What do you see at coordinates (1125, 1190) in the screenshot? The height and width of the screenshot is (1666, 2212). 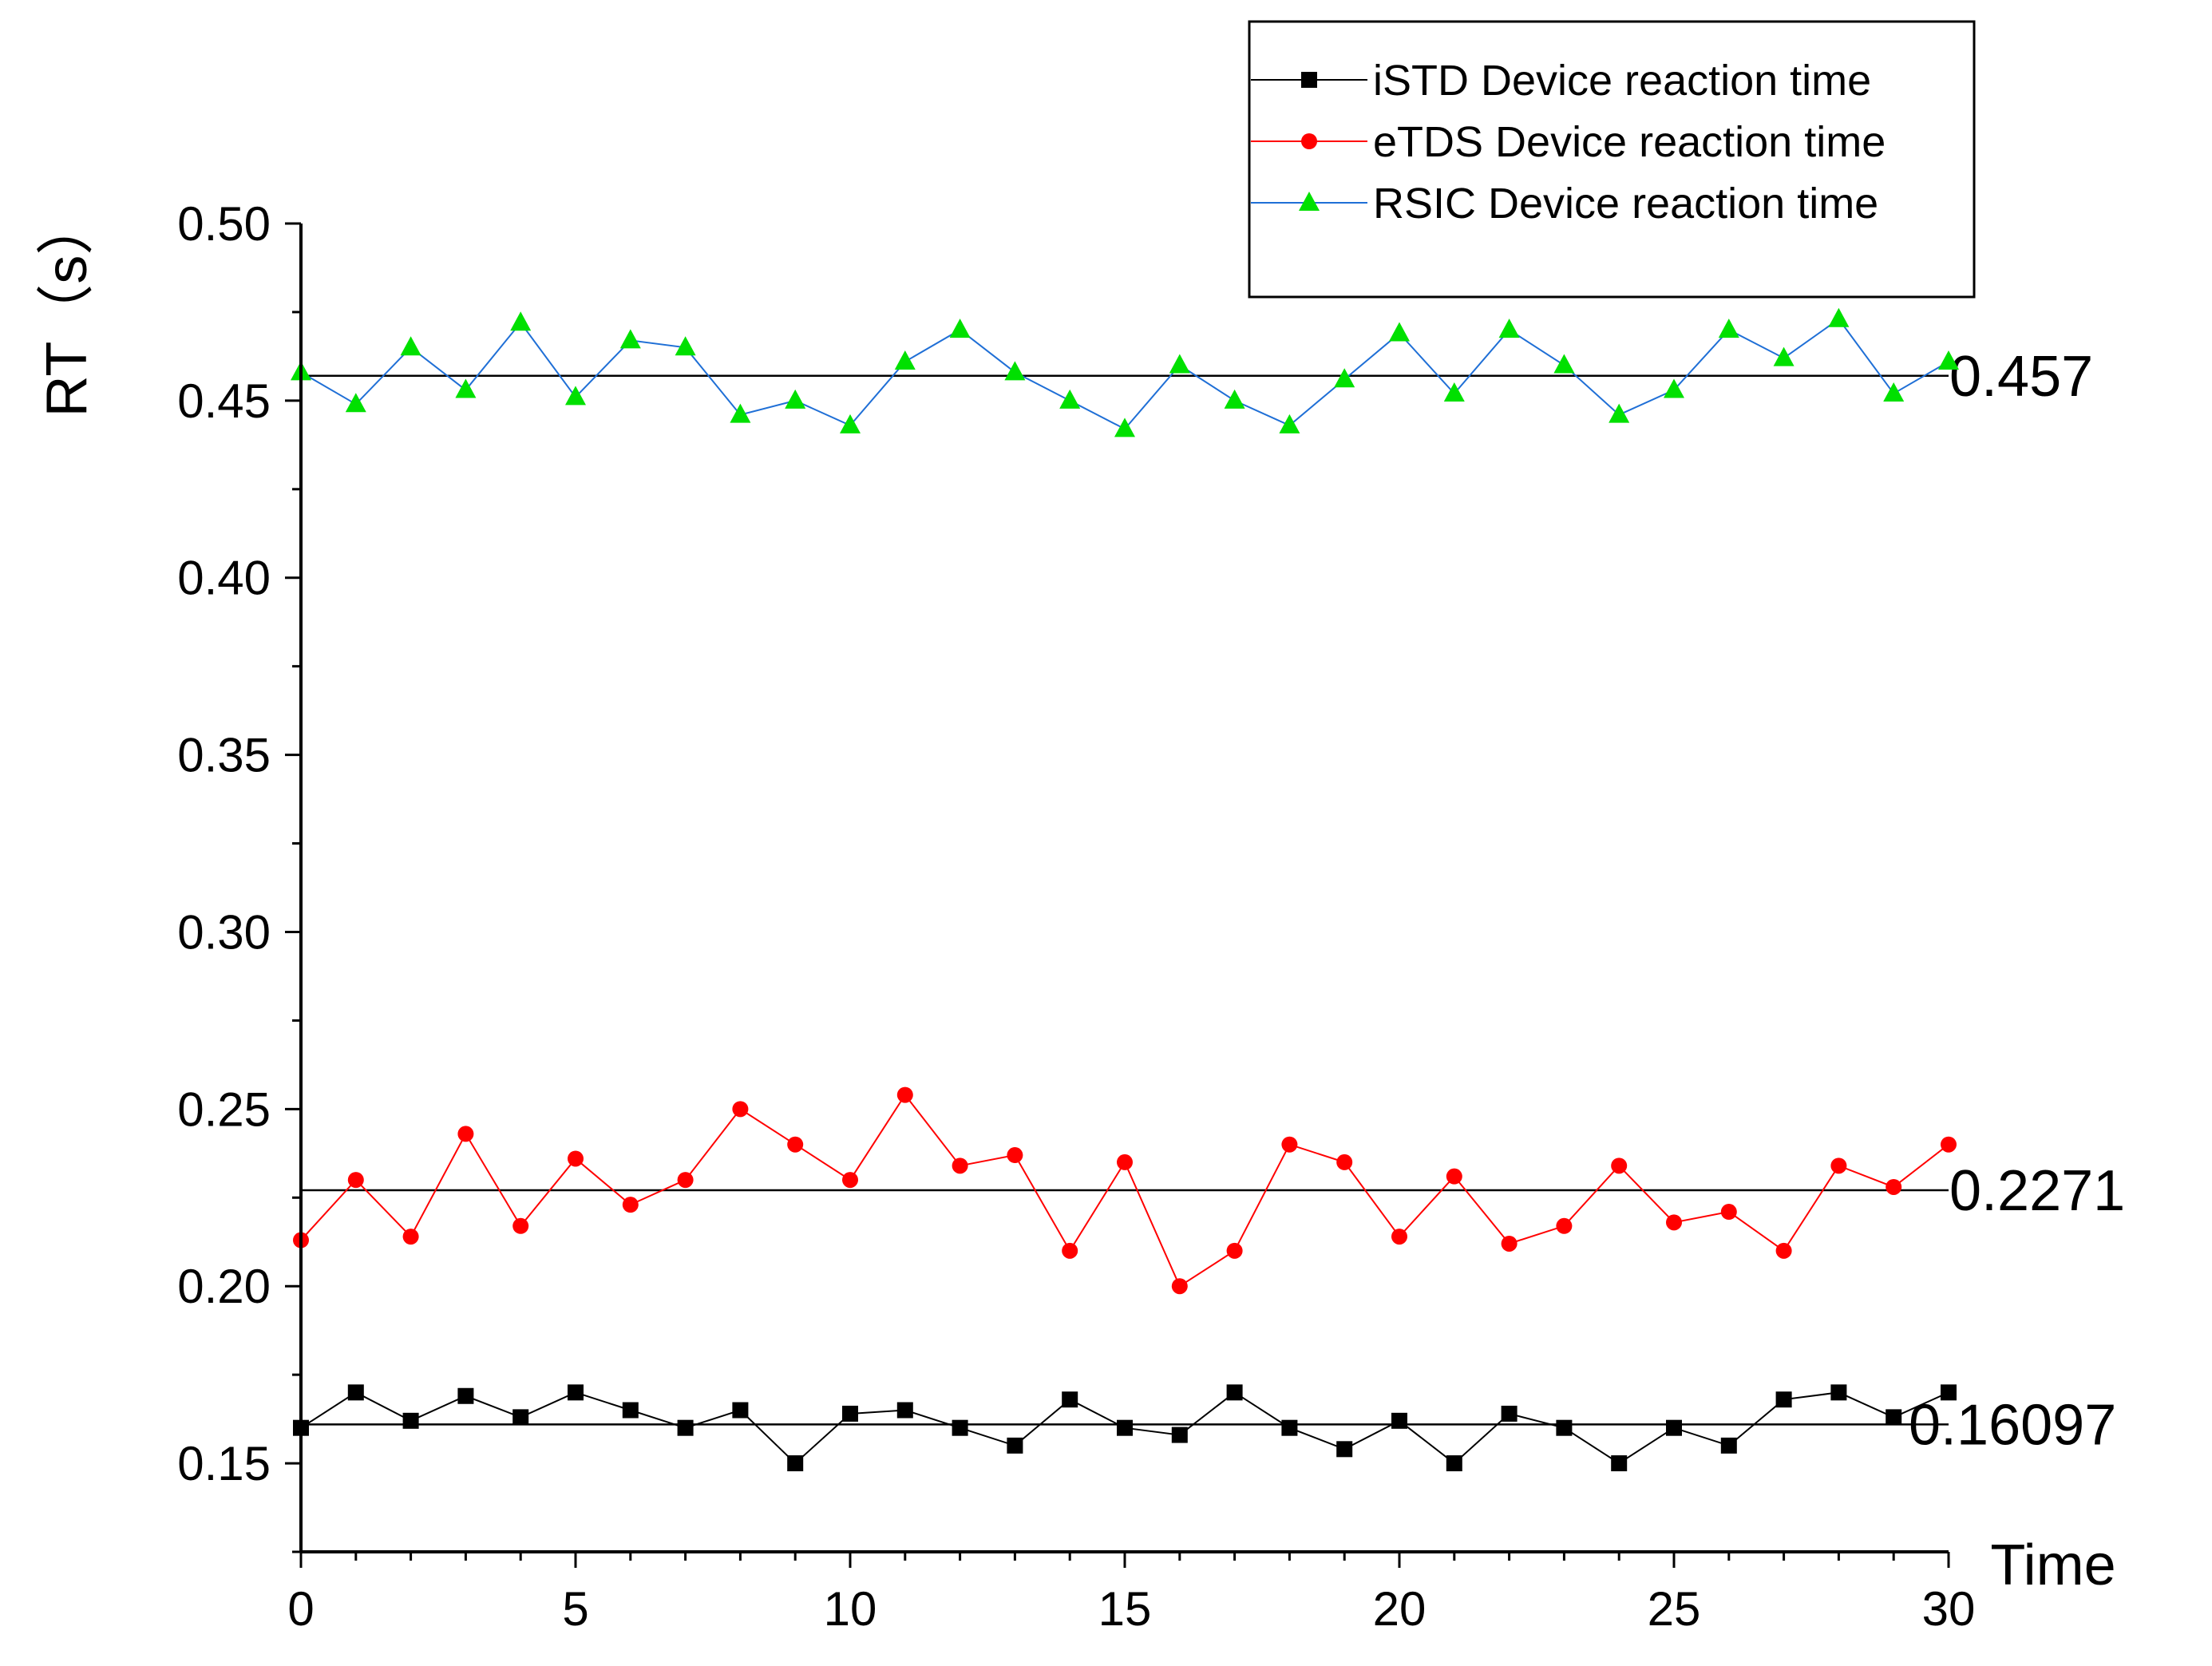 I see `series-etds-device-reaction-time` at bounding box center [1125, 1190].